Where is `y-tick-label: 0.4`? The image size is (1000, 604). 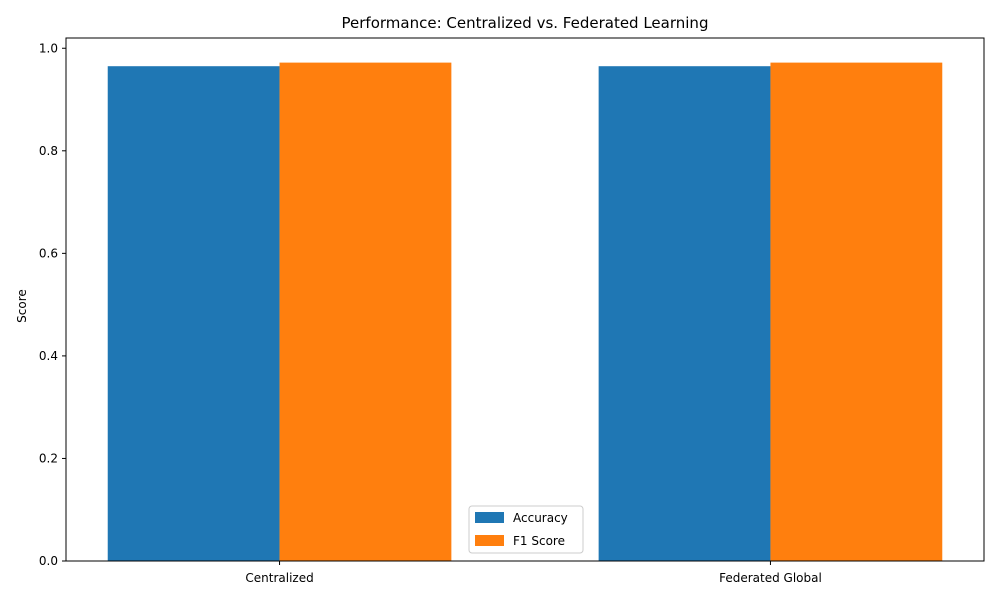 y-tick-label: 0.4 is located at coordinates (48, 356).